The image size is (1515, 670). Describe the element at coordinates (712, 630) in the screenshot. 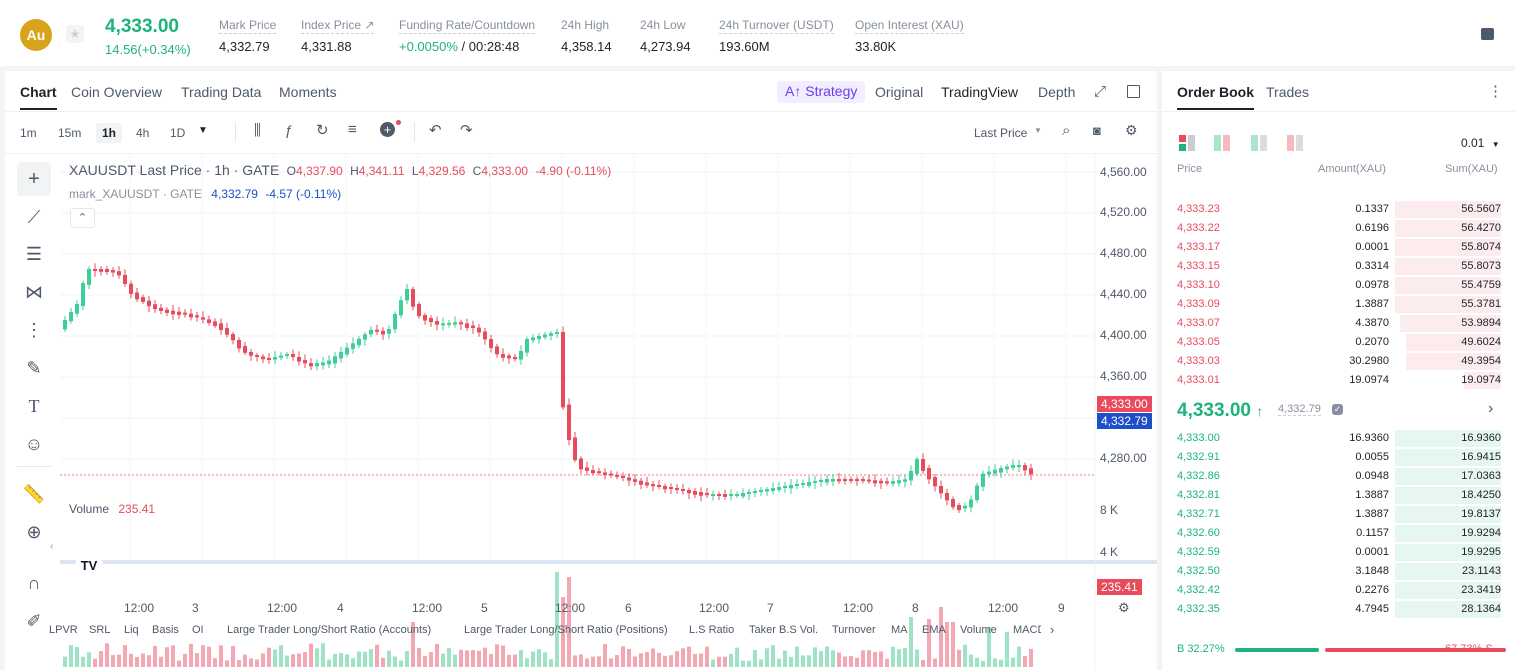

I see `indicator-ls-ratio: L.S Ratio` at that location.